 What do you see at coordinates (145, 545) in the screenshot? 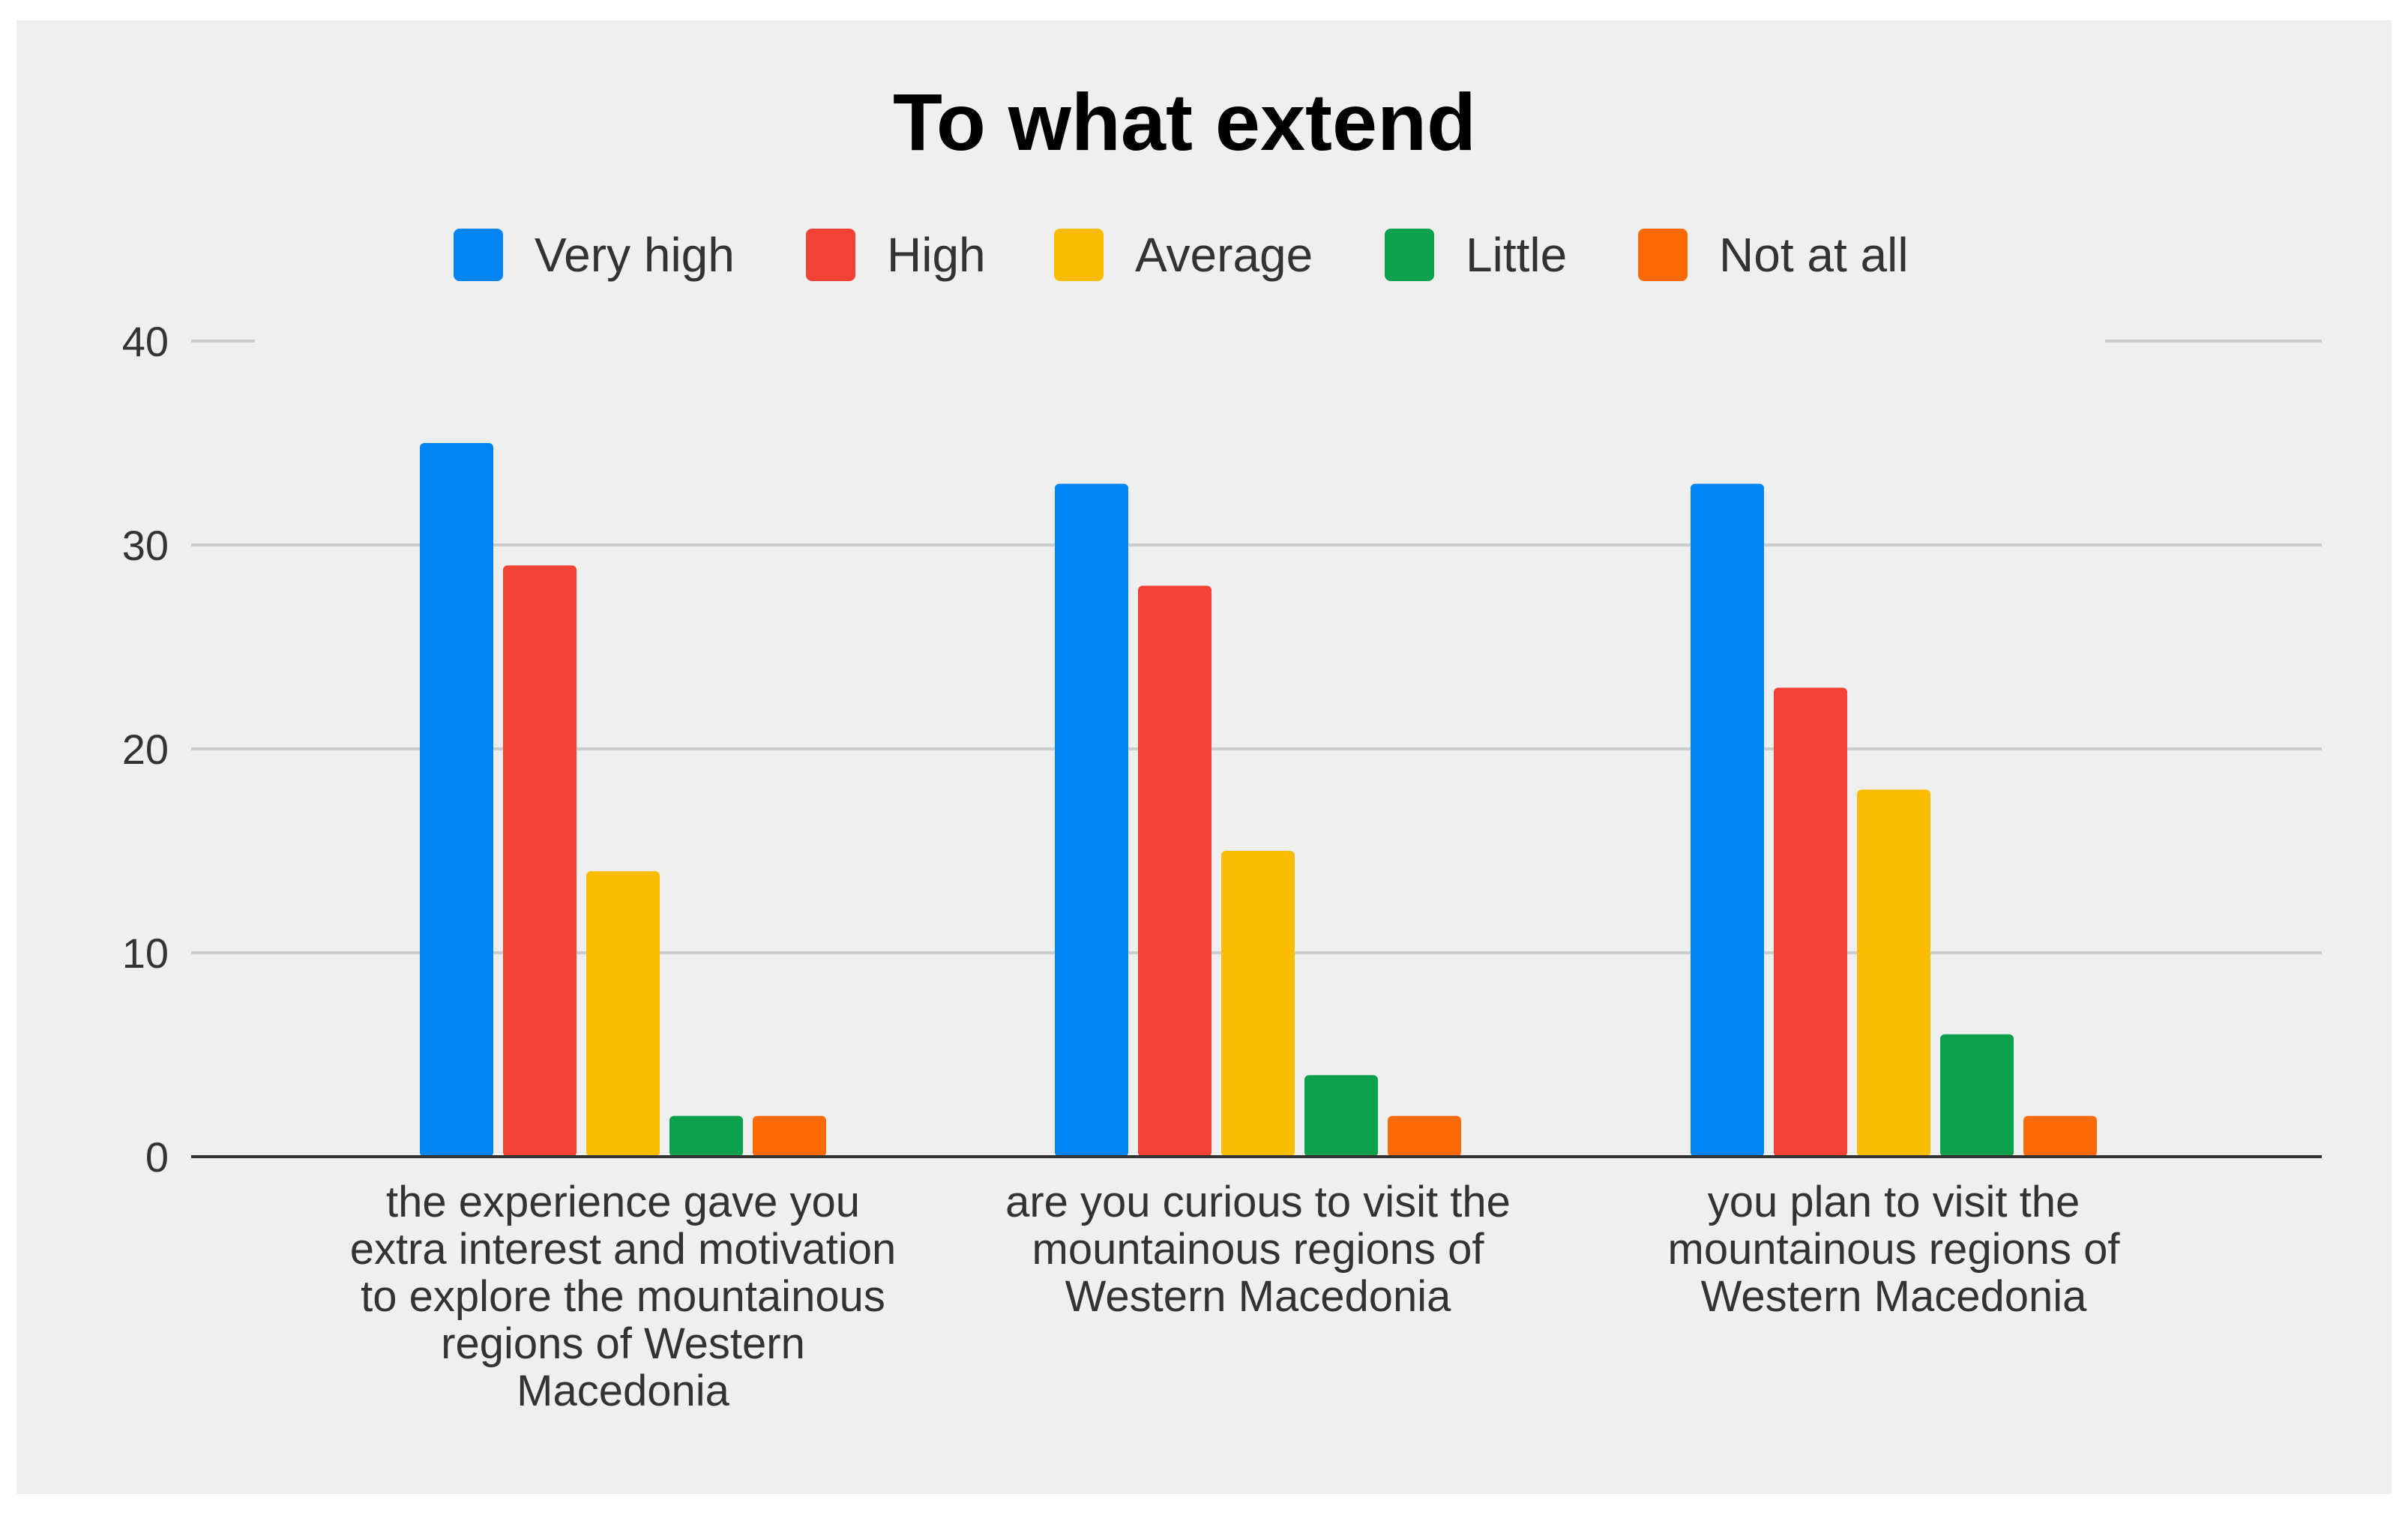
I see `y-tick-label: 30` at bounding box center [145, 545].